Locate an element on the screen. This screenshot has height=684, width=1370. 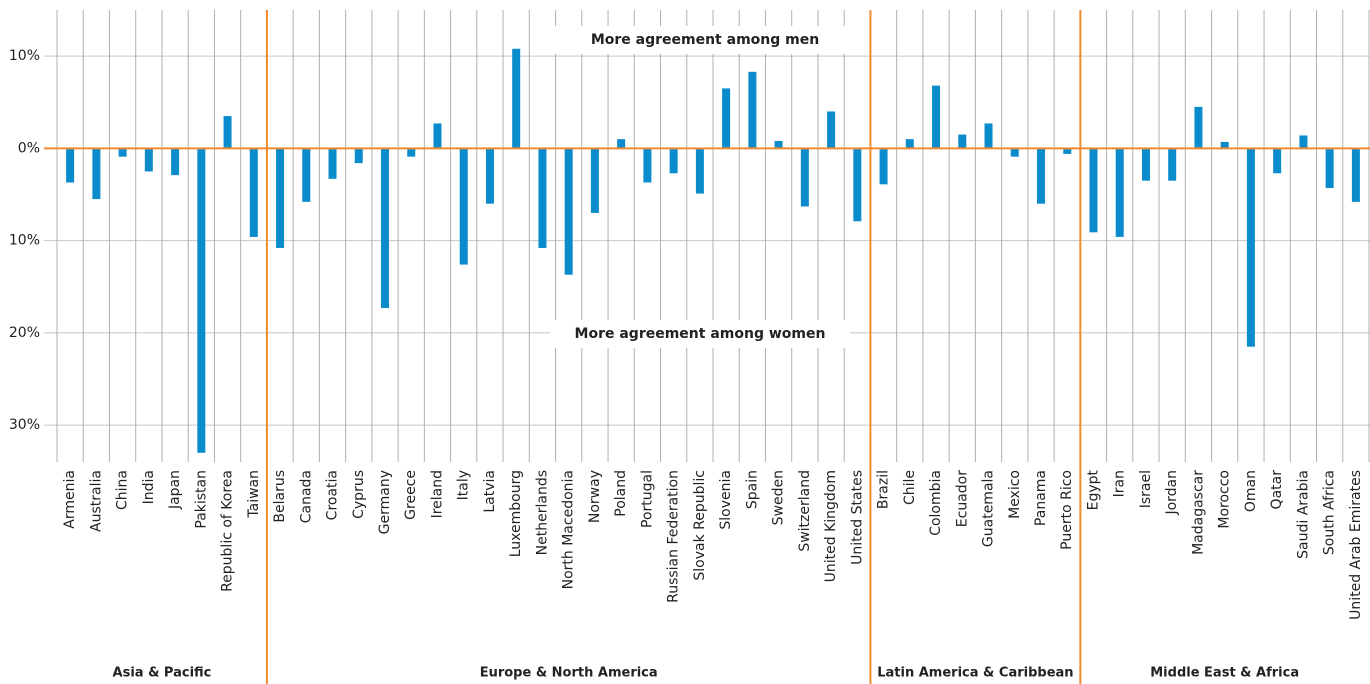
x-tick-label: Spain is located at coordinates (752, 489).